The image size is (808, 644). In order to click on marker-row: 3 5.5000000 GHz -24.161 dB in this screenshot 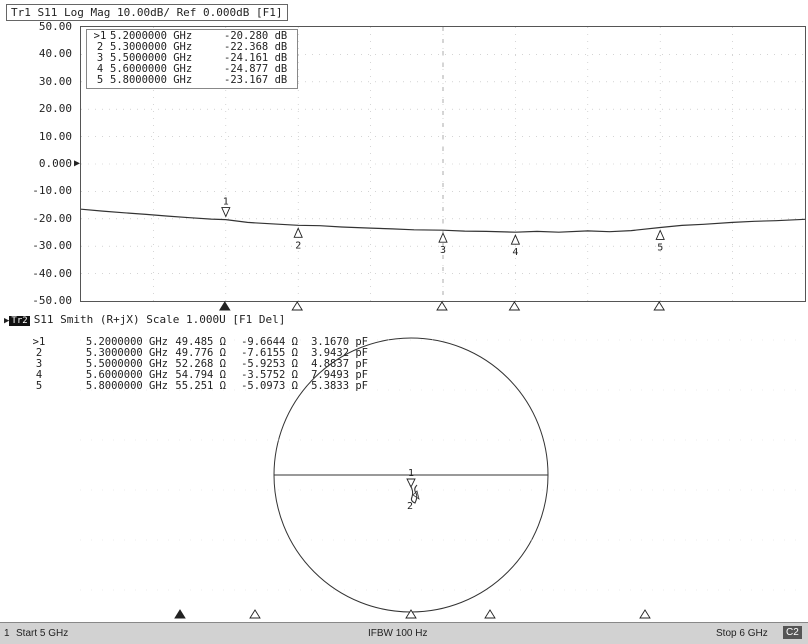, I will do `click(192, 58)`.